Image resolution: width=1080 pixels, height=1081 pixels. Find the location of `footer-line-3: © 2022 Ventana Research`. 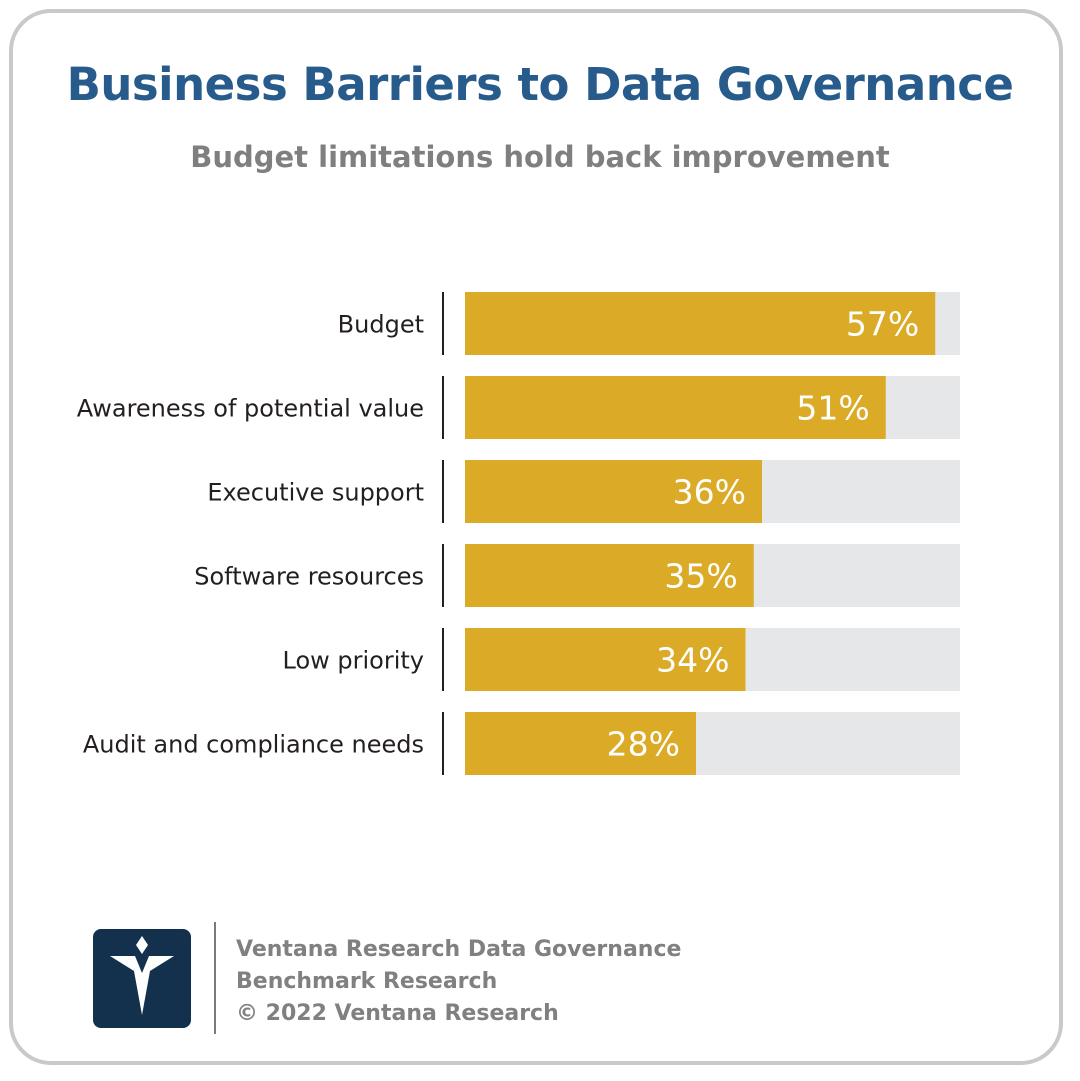

footer-line-3: © 2022 Ventana Research is located at coordinates (397, 1013).